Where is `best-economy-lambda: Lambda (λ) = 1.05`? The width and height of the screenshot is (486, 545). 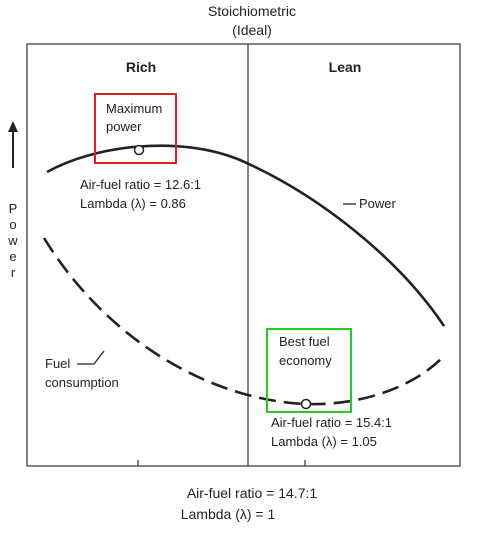
best-economy-lambda: Lambda (λ) = 1.05 is located at coordinates (324, 441).